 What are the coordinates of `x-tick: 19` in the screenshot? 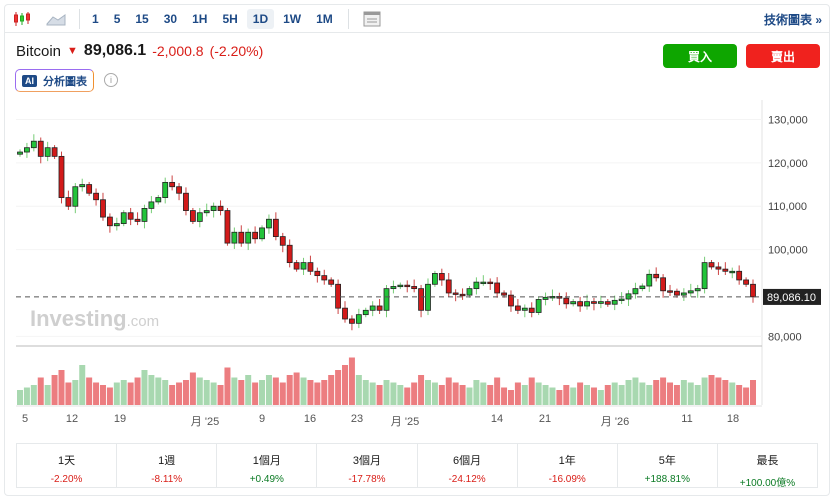 It's located at (120, 419).